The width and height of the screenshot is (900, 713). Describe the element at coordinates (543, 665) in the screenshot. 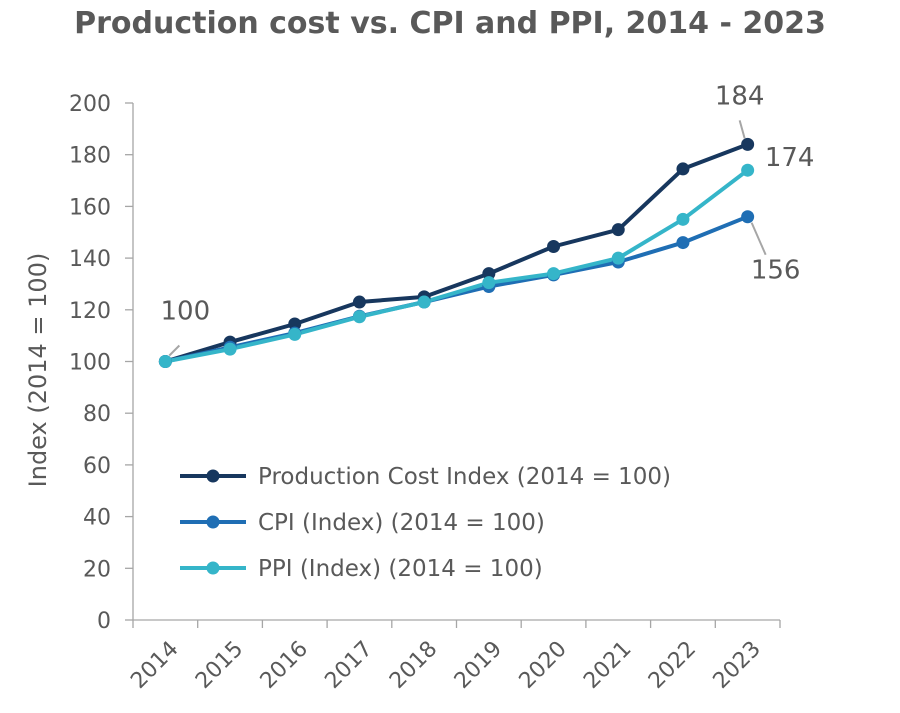

I see `x-tick-label: 2020` at that location.